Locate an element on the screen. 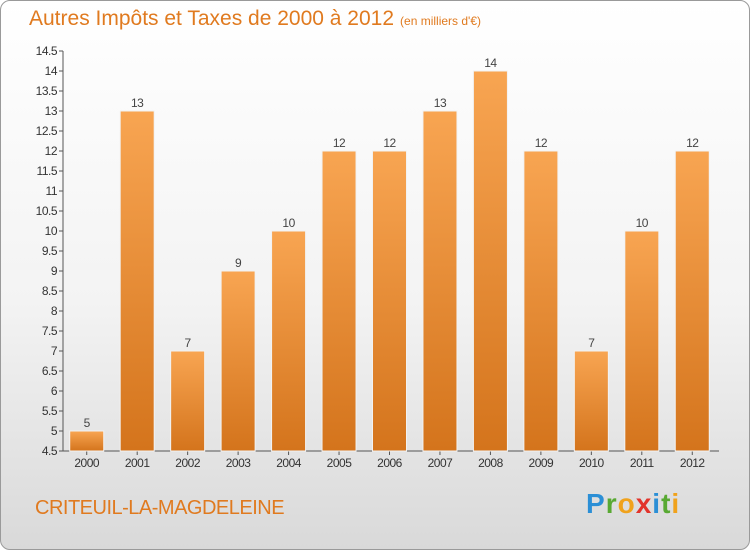  bar-2006 is located at coordinates (389, 301).